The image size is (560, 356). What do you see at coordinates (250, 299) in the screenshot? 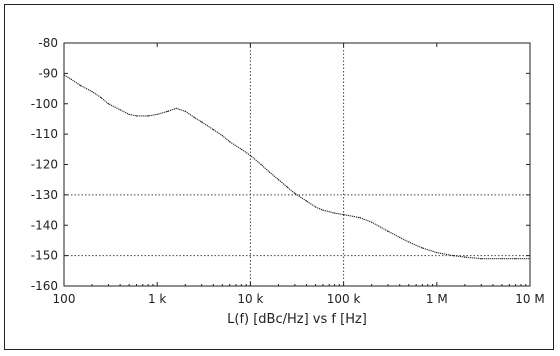
I see `x-tick-label: 10 k` at bounding box center [250, 299].